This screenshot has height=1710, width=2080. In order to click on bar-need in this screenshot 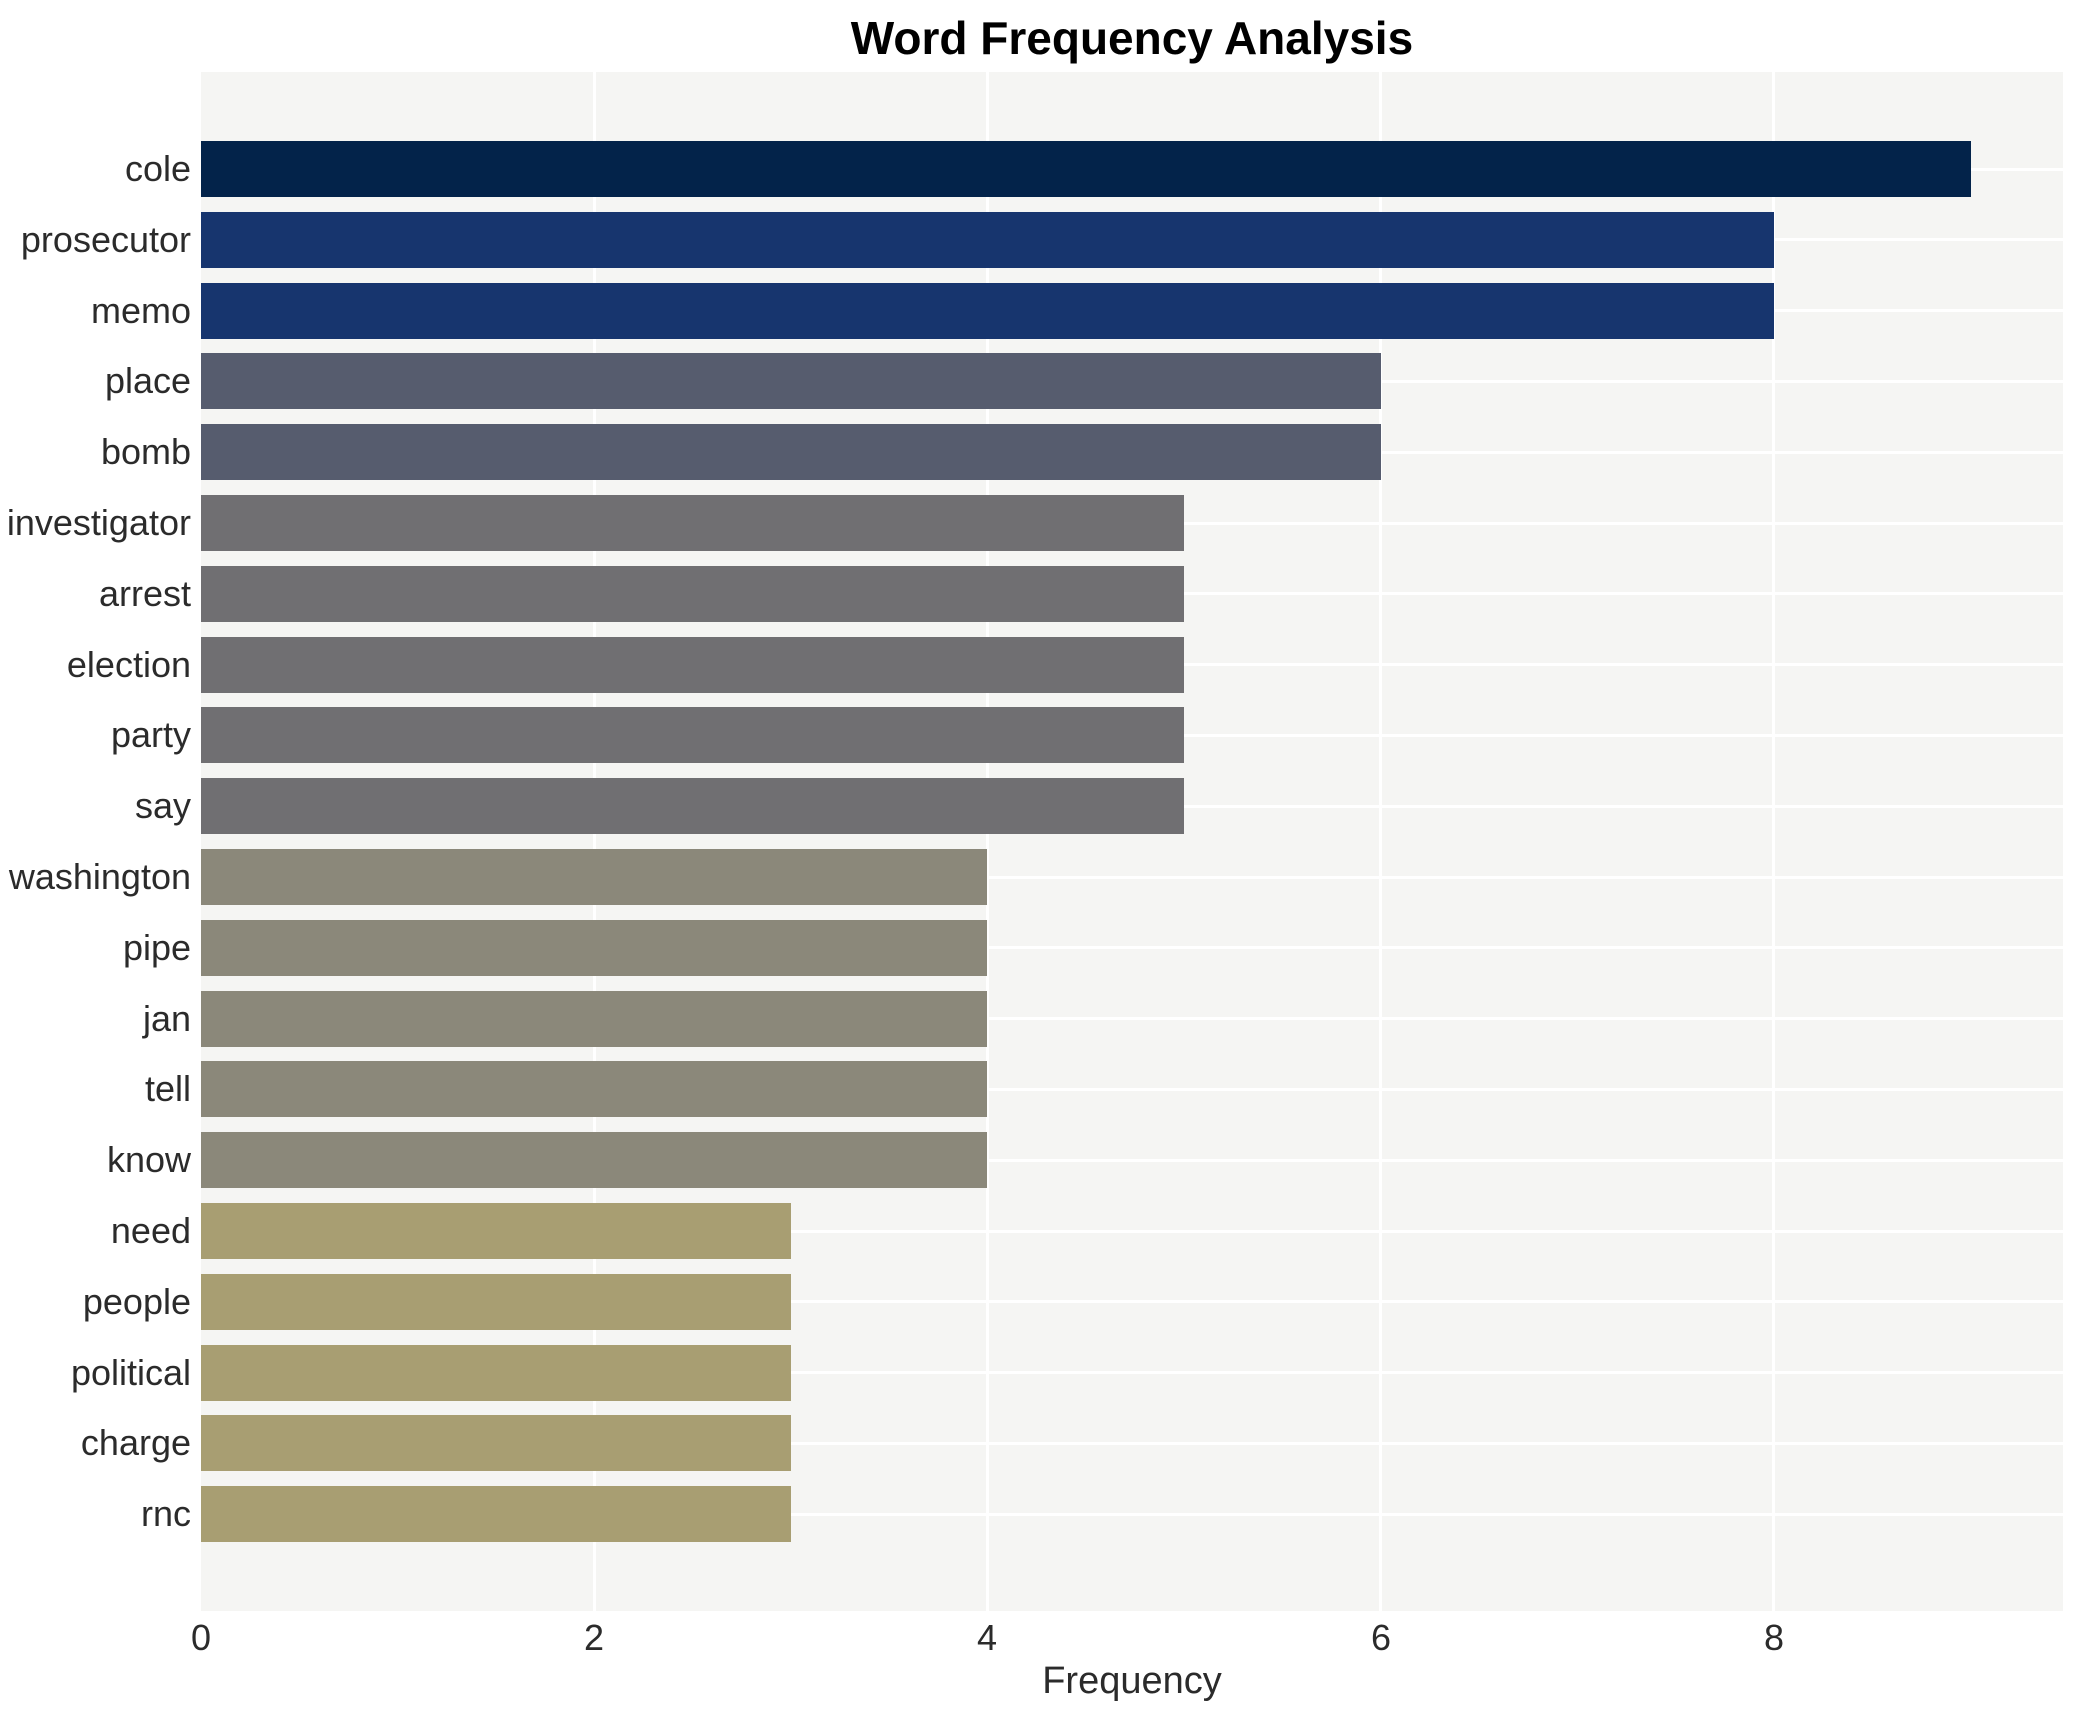, I will do `click(496, 1231)`.